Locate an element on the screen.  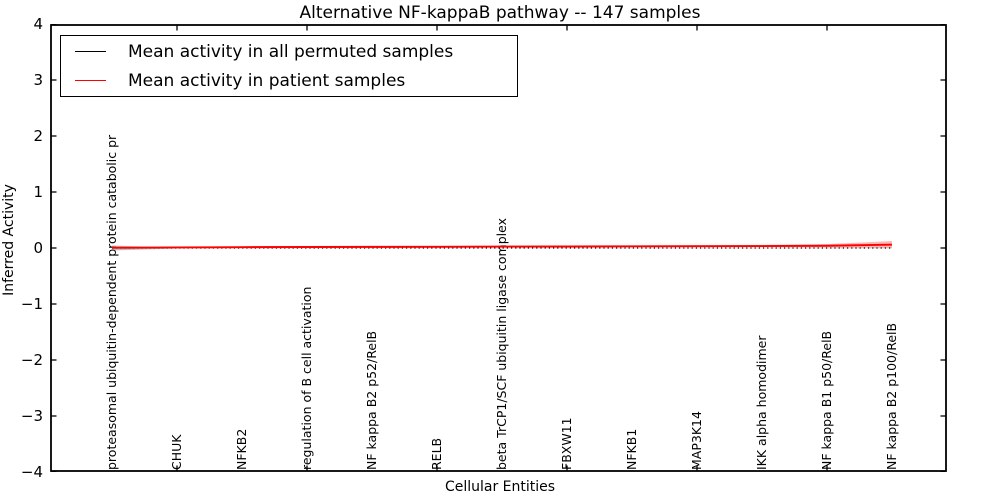
y-tick-label: 2 is located at coordinates (38, 136).